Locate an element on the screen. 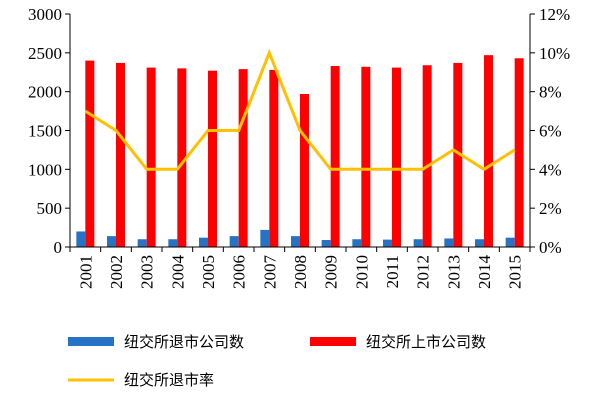  x-tick-label-2004: 2004 is located at coordinates (177, 272).